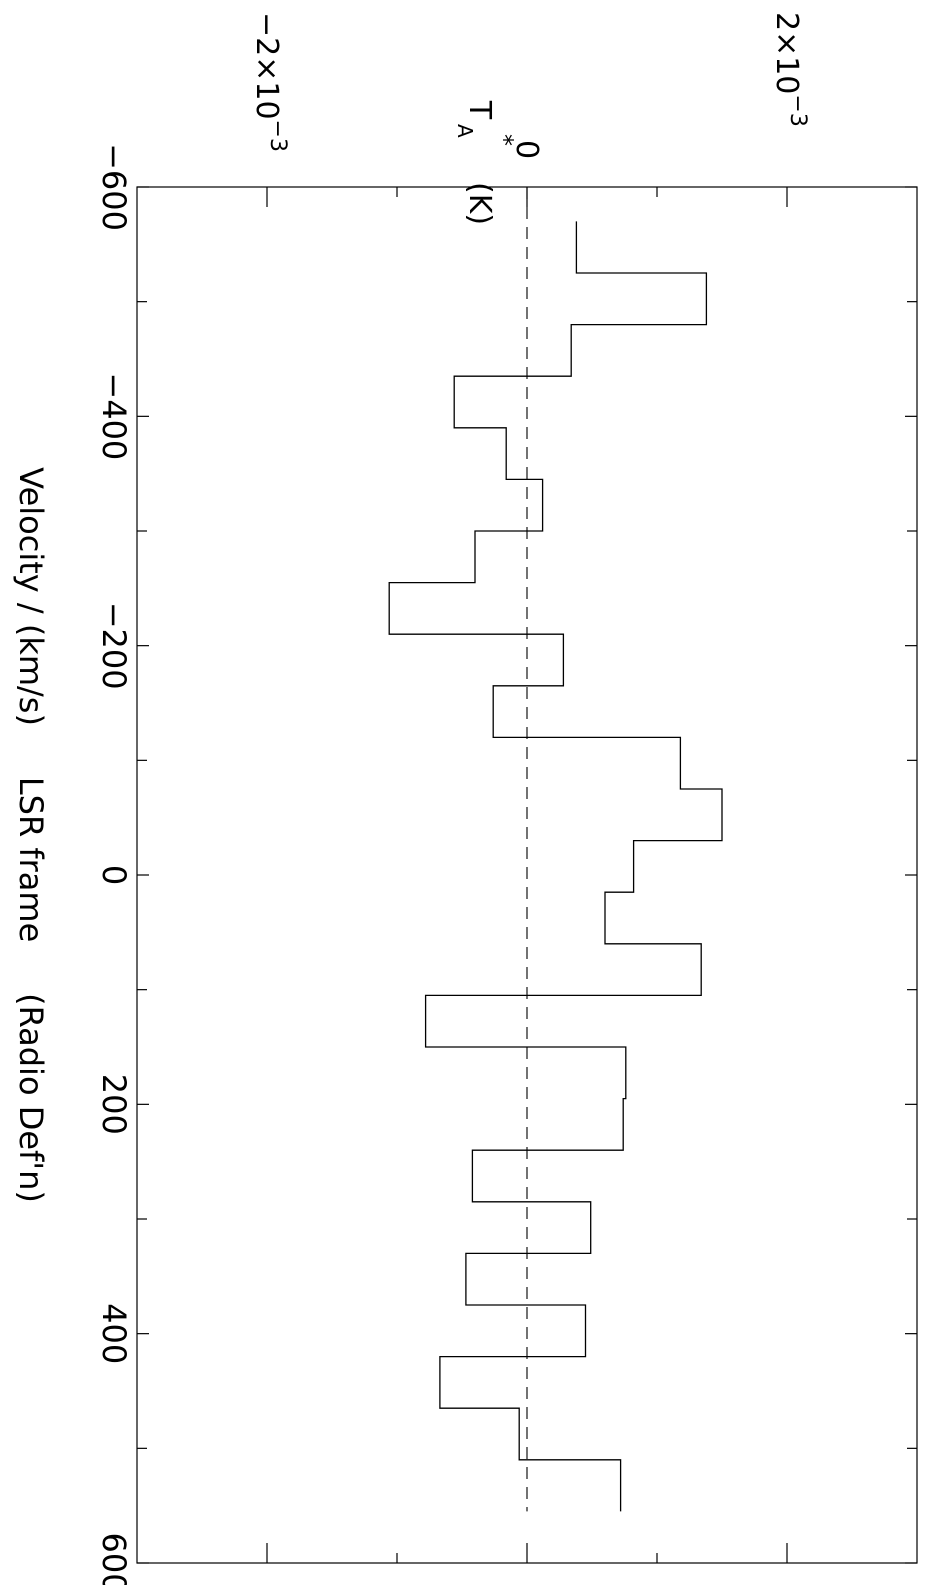  I want to click on y-tick-label: 0, so click(526, 149).